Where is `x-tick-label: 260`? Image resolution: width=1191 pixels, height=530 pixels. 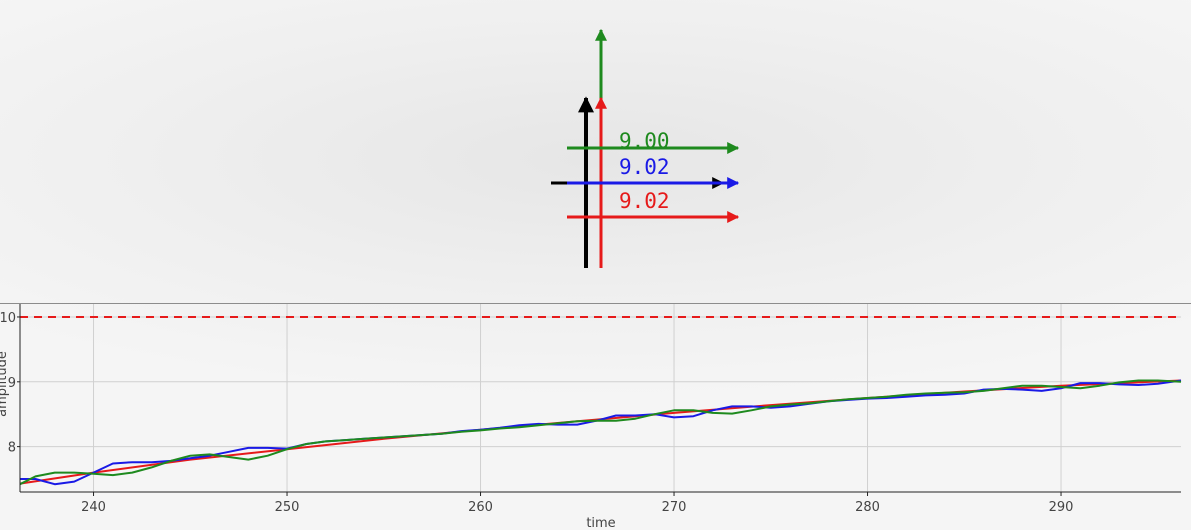
x-tick-label: 260 is located at coordinates (480, 507).